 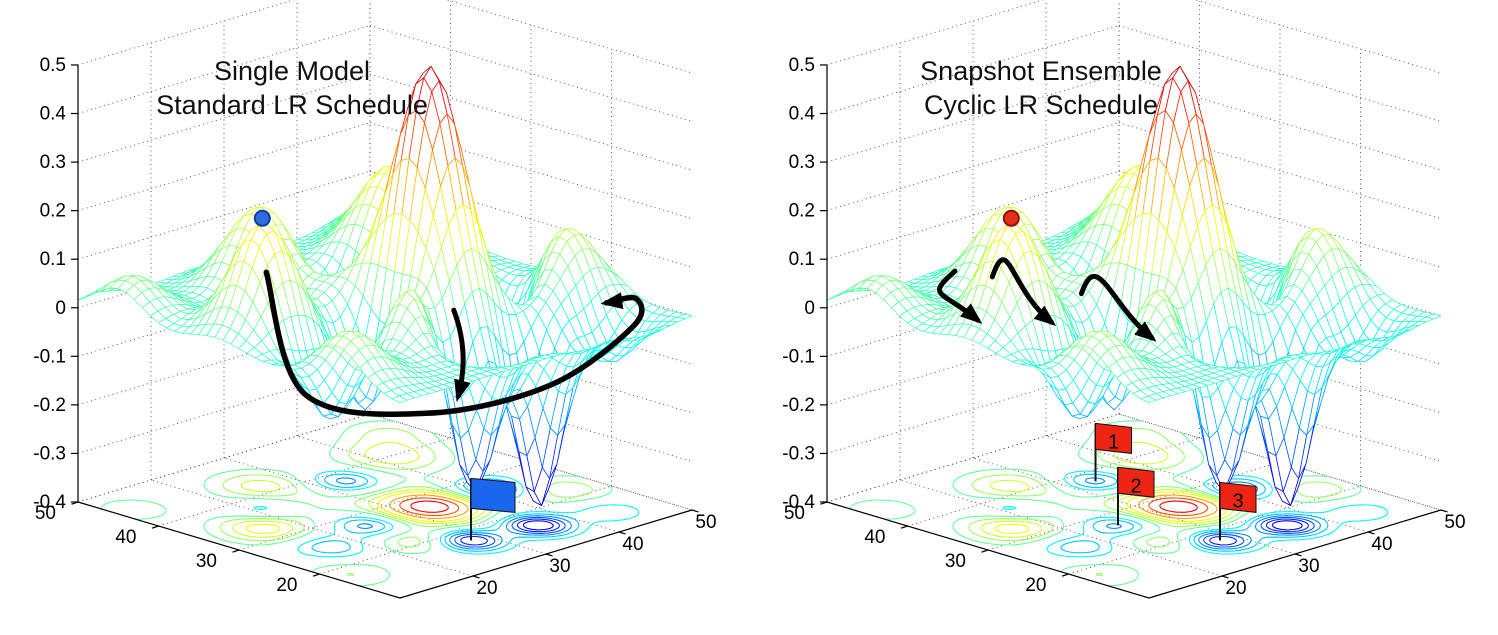 I want to click on flag-number: 3, so click(x=1237, y=501).